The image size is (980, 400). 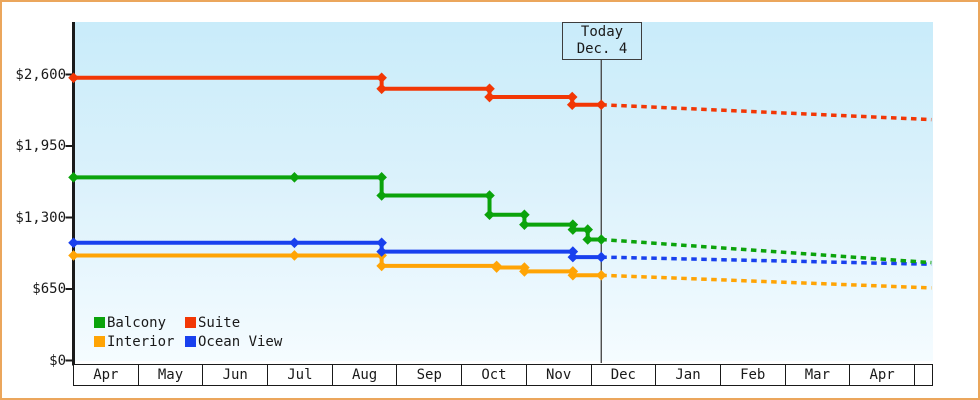 What do you see at coordinates (688, 375) in the screenshot?
I see `month-cell-jan: Jan` at bounding box center [688, 375].